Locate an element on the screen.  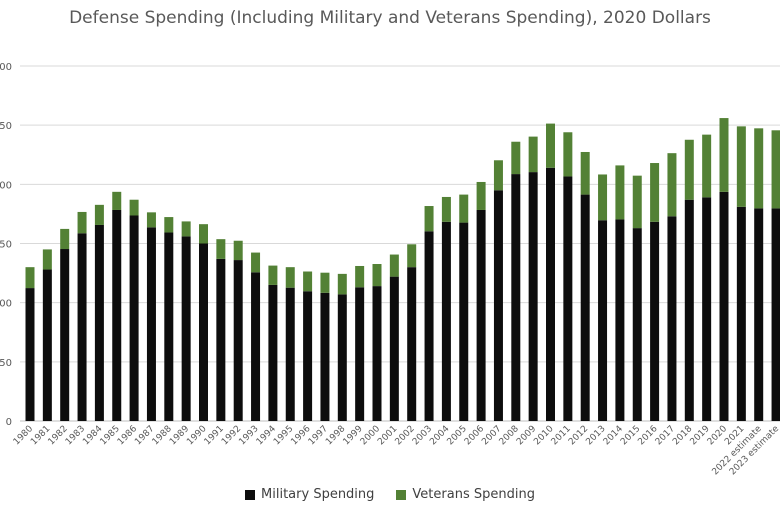
y-tick-label: 150 is located at coordinates (6, 363).